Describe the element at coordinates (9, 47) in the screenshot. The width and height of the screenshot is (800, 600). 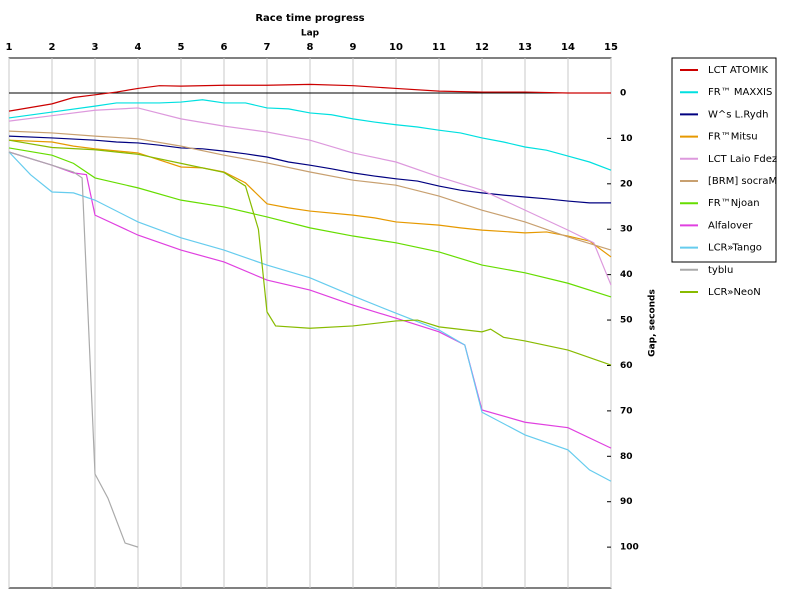
I see `x-tick-label: 1` at that location.